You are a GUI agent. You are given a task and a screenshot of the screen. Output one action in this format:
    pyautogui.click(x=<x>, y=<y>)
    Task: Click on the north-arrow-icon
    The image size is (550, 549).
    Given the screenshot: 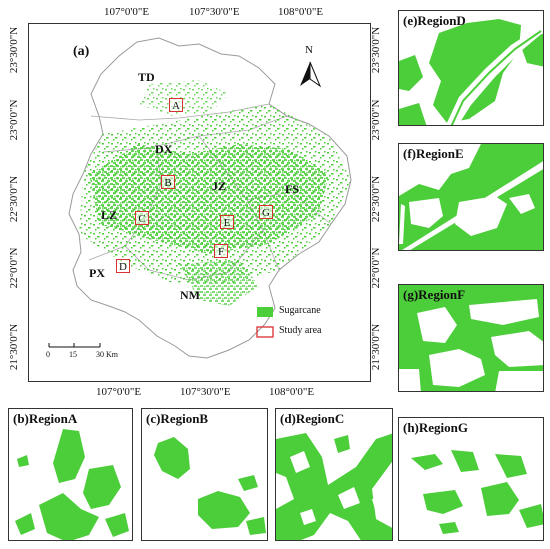 What is the action you would take?
    pyautogui.click(x=311, y=74)
    